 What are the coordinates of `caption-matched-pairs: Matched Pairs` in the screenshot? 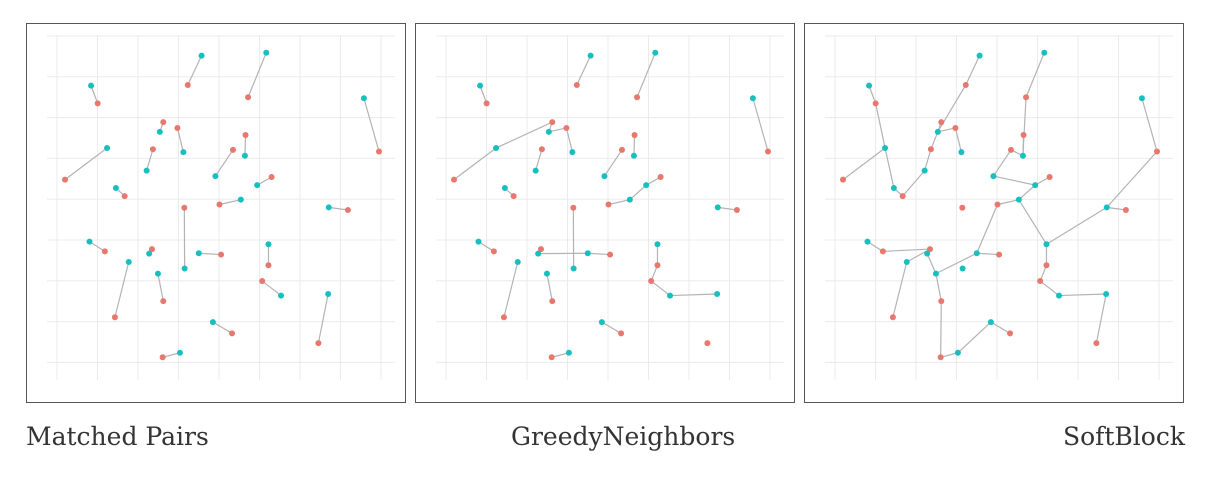 It's located at (117, 436).